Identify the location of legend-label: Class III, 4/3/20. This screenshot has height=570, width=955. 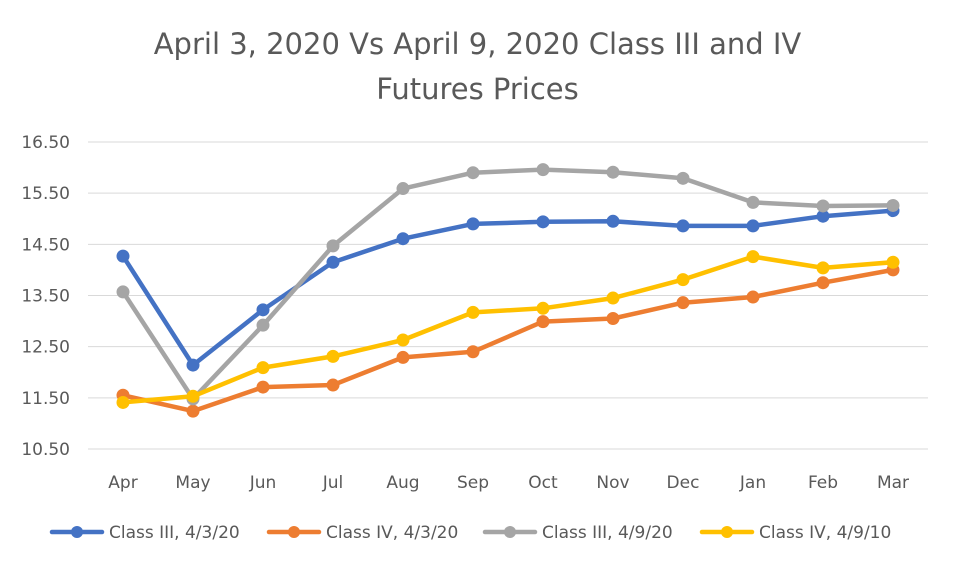
(174, 533).